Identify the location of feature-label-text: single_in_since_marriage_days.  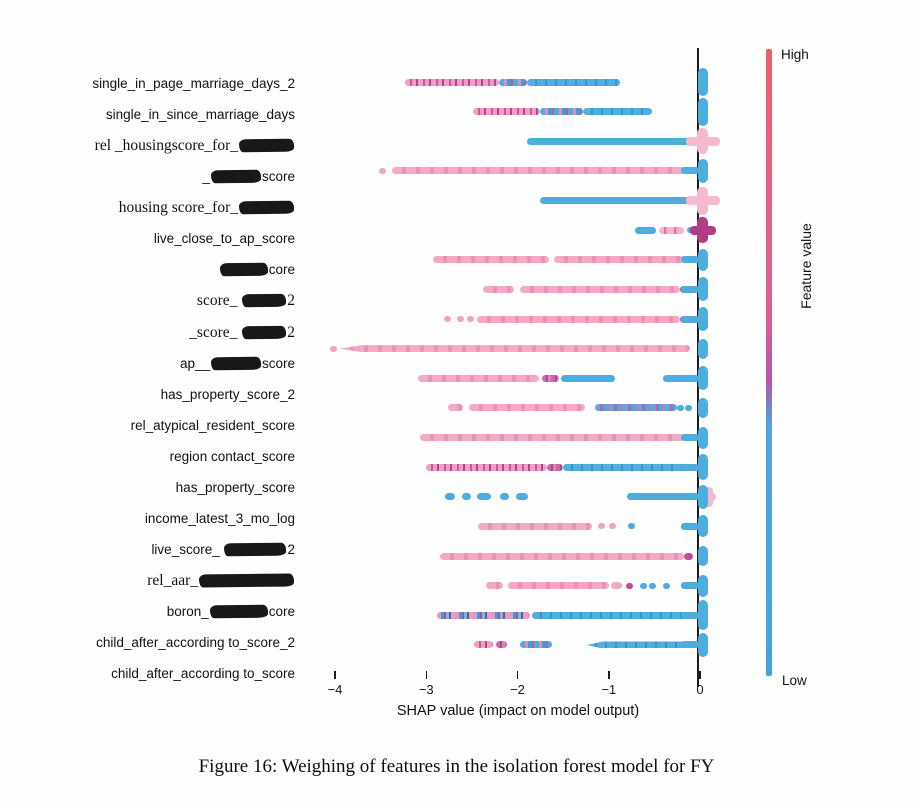
(200, 115).